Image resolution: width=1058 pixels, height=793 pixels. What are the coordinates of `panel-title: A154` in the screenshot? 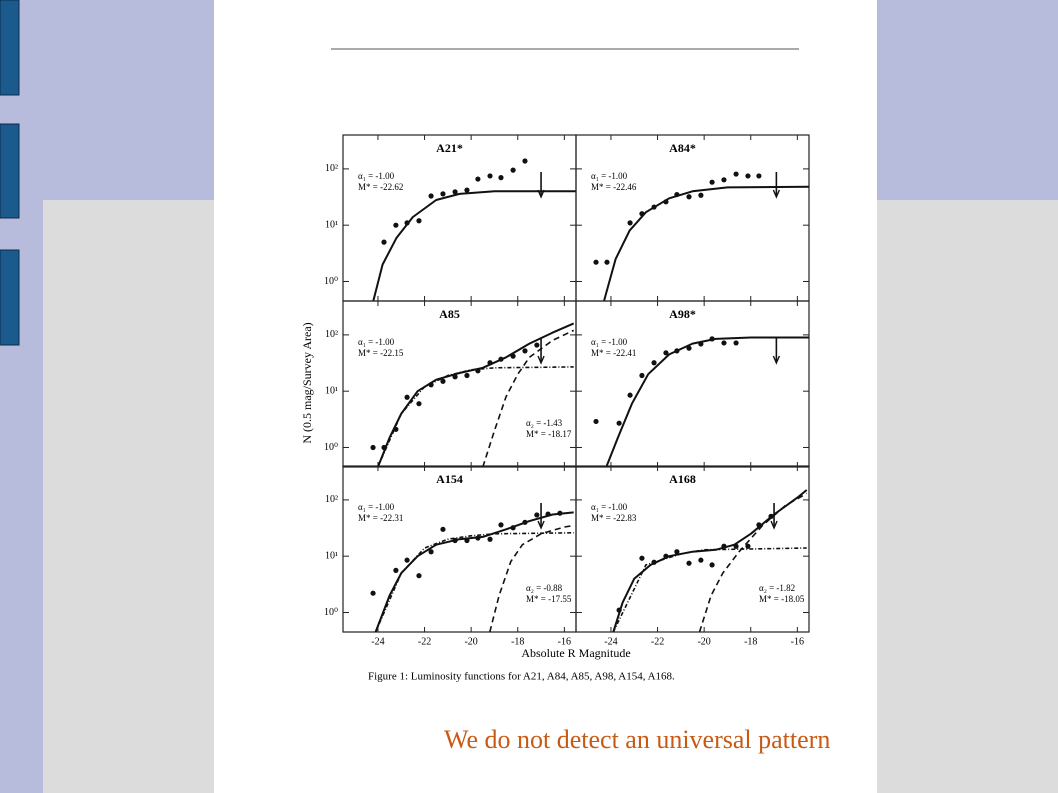 It's located at (449, 479).